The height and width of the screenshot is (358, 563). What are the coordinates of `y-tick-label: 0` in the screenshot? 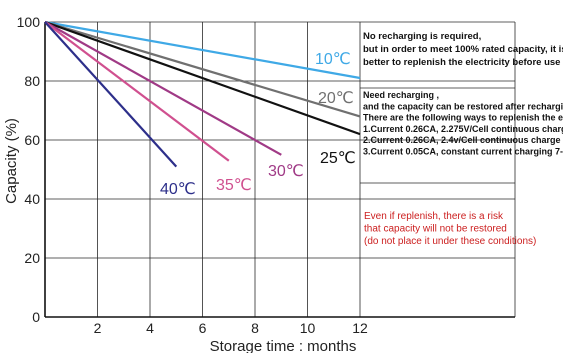 It's located at (36, 317).